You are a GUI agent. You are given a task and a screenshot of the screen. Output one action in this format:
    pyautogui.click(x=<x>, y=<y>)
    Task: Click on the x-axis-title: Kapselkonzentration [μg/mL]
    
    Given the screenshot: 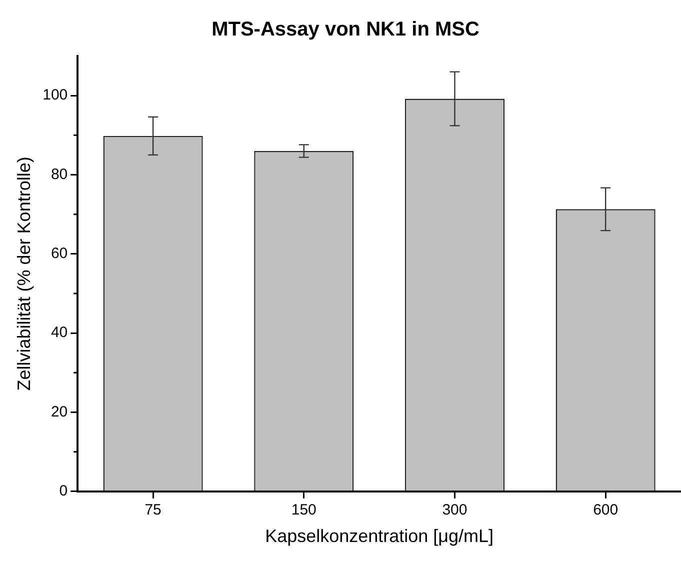 What is the action you would take?
    pyautogui.click(x=379, y=536)
    